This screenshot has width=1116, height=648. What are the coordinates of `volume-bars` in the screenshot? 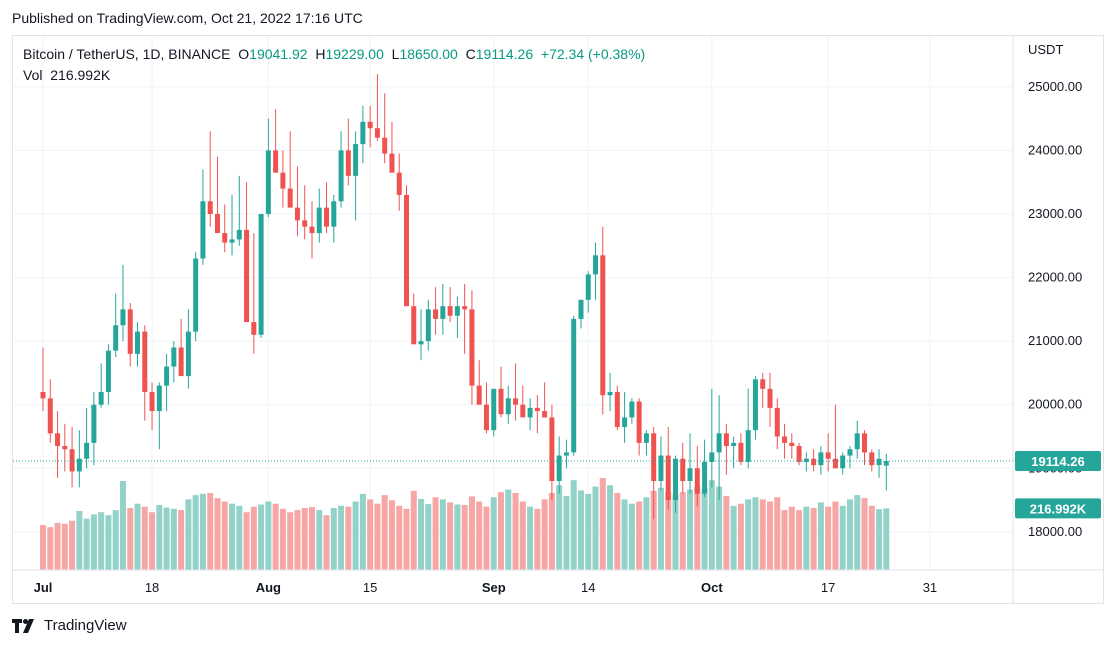 It's located at (465, 524).